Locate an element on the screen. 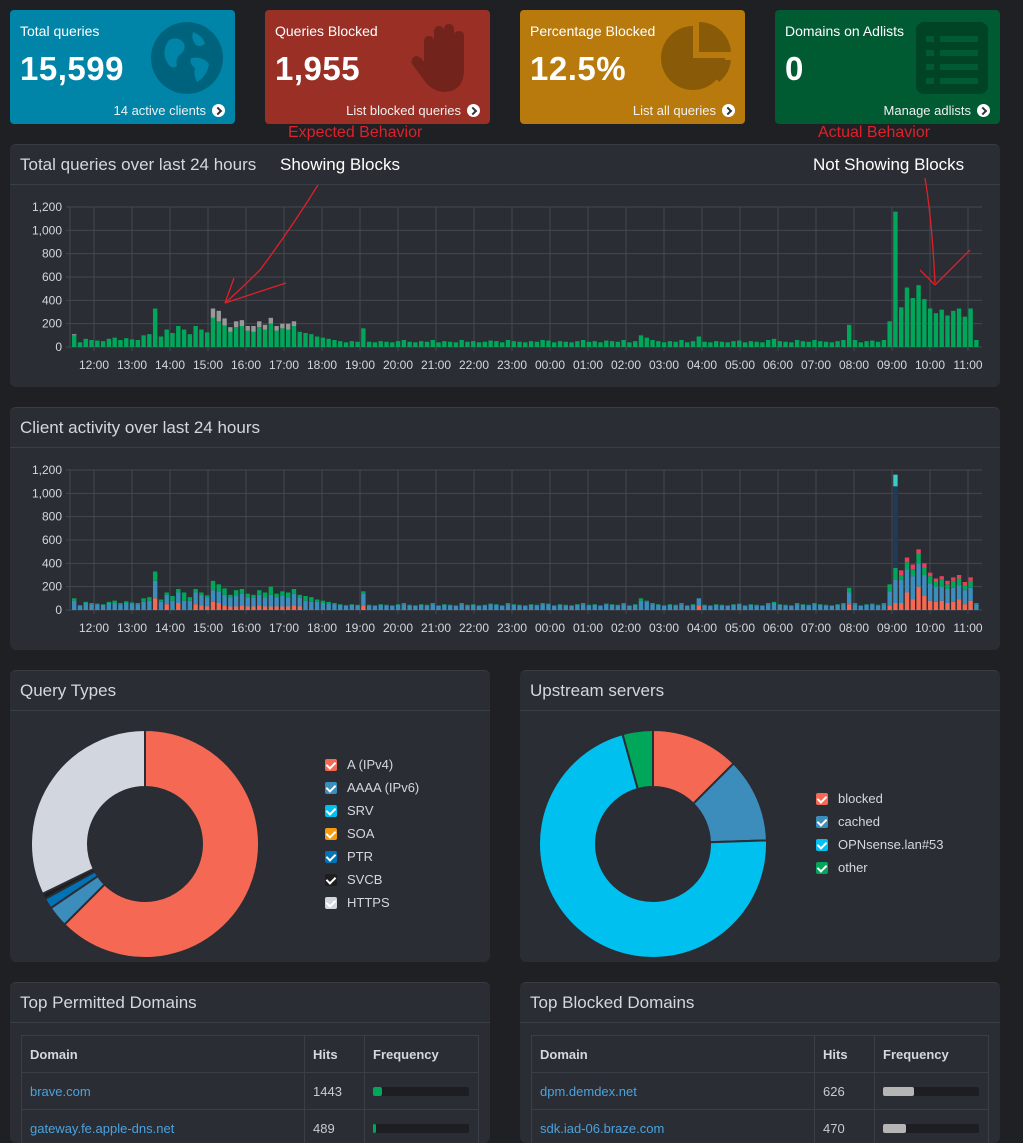  hits-column-header: Hits is located at coordinates (844, 1054).